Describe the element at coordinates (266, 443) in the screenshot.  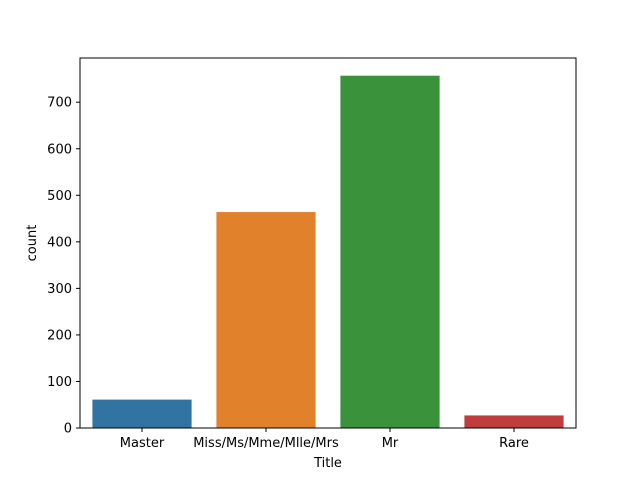
I see `x-tick-label: Miss/Ms/Mme/Mlle/Mrs` at that location.